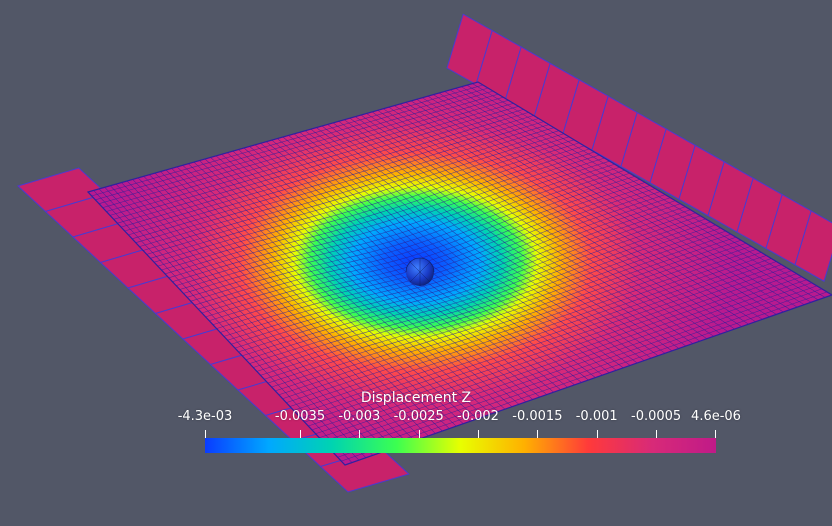  What do you see at coordinates (813, 246) in the screenshot?
I see `support-pad` at bounding box center [813, 246].